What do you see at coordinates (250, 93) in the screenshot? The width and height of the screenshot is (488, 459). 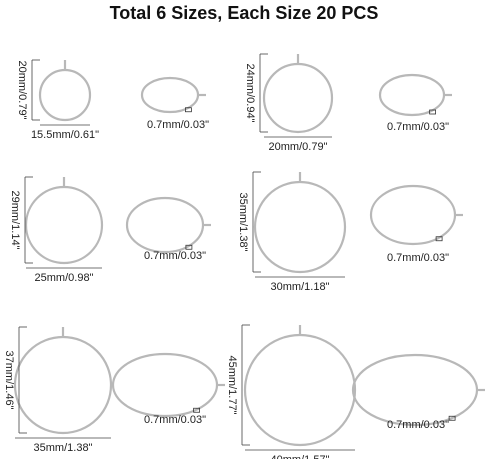 I see `height-label: 24mm/0.94"` at bounding box center [250, 93].